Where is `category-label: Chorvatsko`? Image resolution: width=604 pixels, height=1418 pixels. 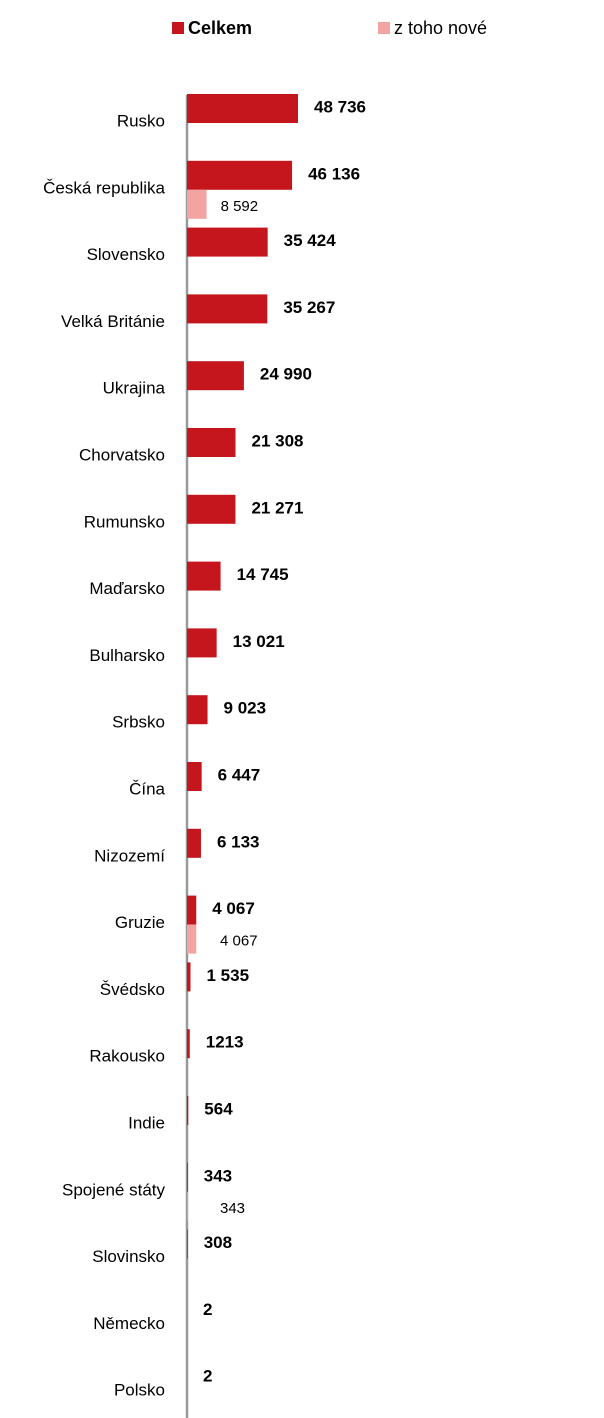 category-label: Chorvatsko is located at coordinates (122, 454).